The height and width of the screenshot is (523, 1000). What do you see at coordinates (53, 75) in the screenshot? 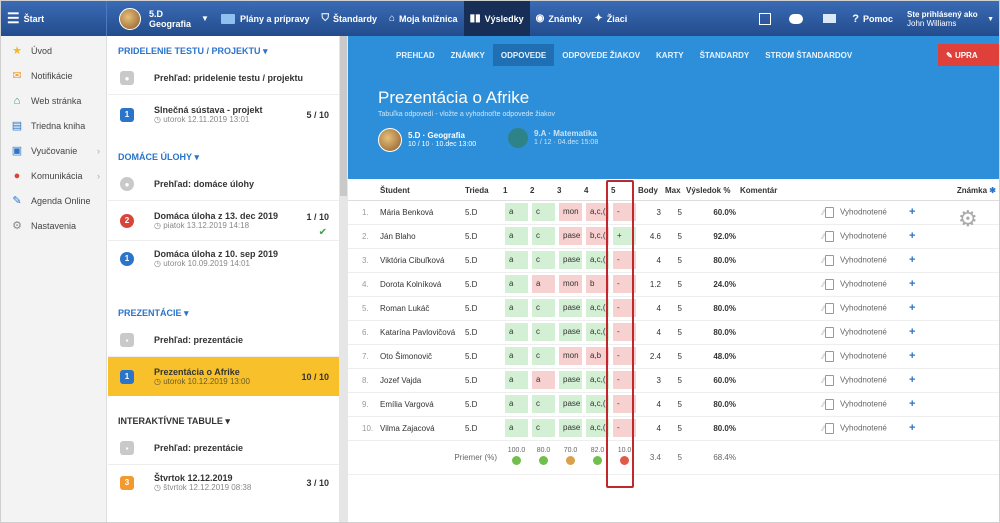
I see `sidebar-item: ✉ Notifikácie` at bounding box center [53, 75].